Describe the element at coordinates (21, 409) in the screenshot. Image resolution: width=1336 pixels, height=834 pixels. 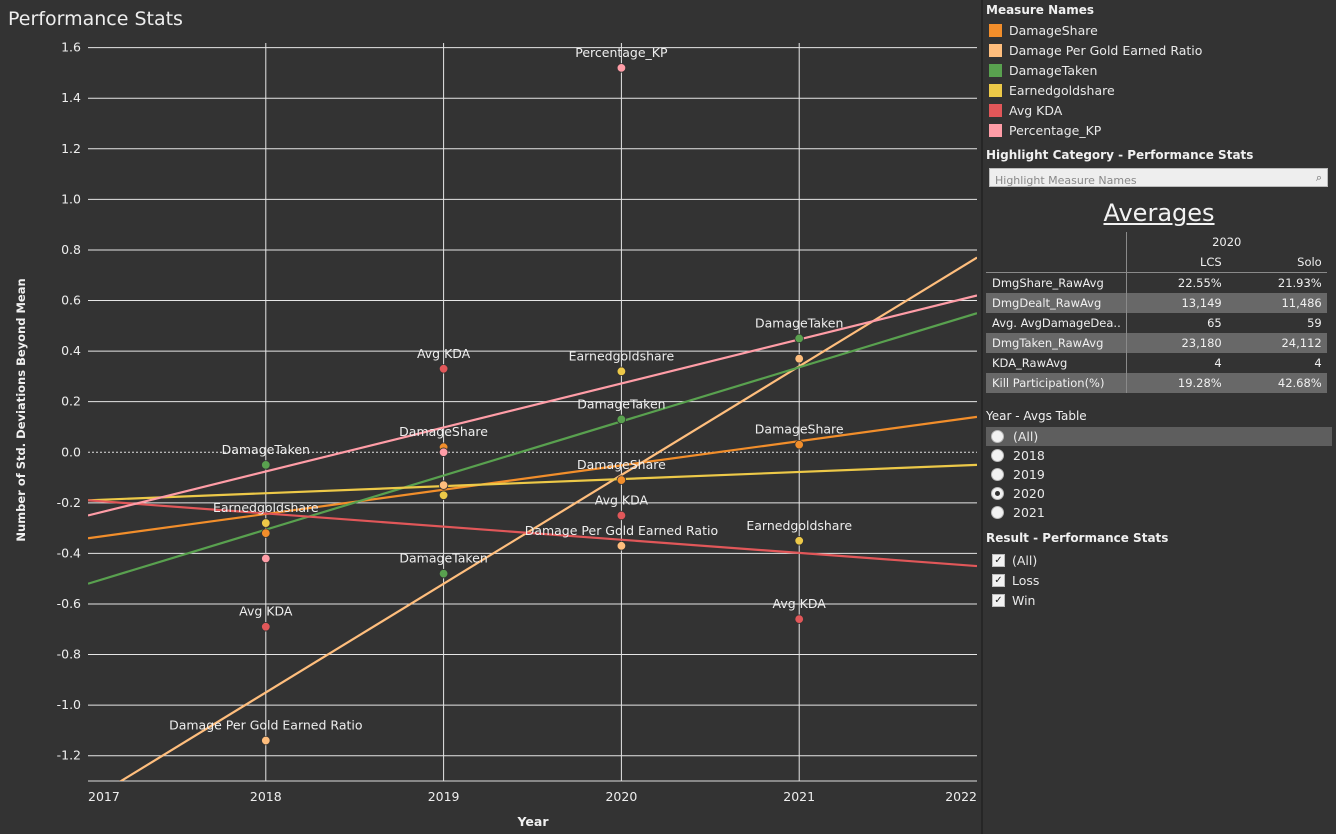
I see `y-axis-title: Number of Std. Deviations Beyond Mean` at that location.